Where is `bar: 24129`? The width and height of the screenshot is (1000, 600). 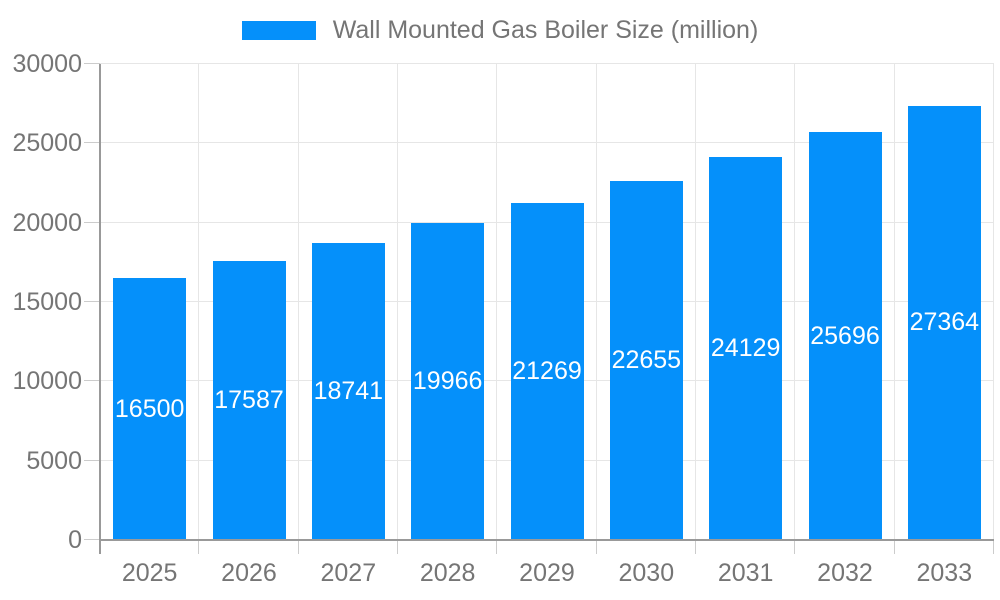
bar: 24129 is located at coordinates (746, 348).